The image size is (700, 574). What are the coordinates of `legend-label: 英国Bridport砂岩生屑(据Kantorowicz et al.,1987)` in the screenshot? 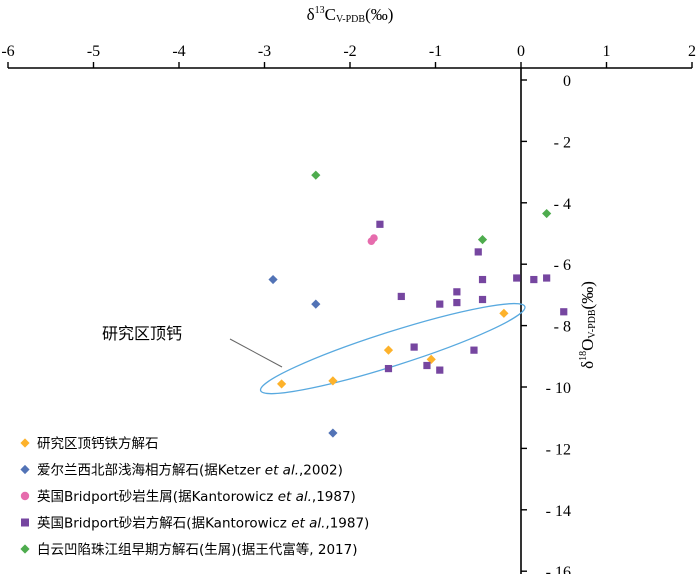 It's located at (196, 496).